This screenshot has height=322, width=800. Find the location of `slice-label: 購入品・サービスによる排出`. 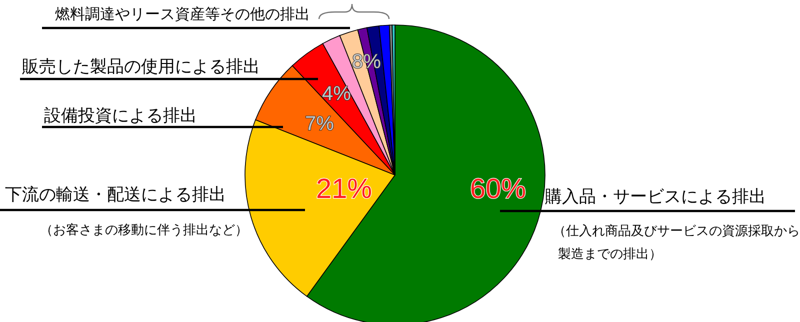

slice-label: 購入品・サービスによる排出 is located at coordinates (655, 197).